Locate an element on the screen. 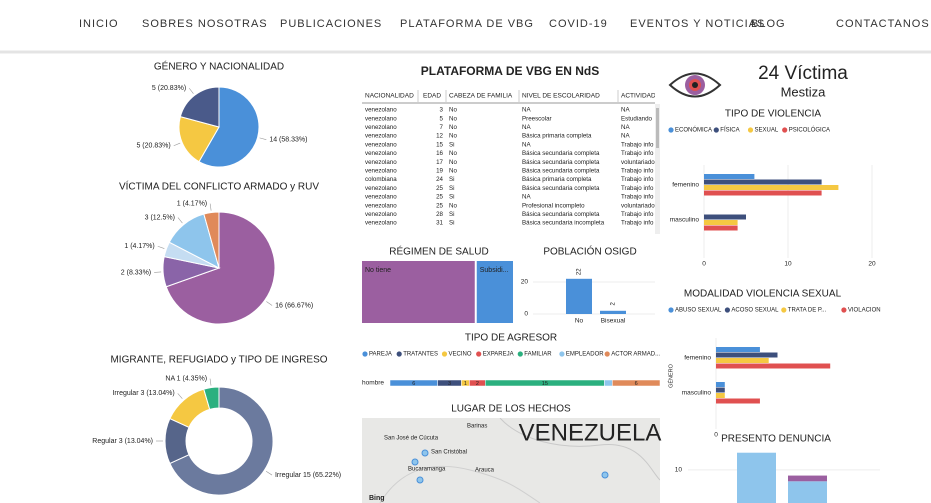 The width and height of the screenshot is (931, 503). cell: Profesional incompleto is located at coordinates (553, 205).